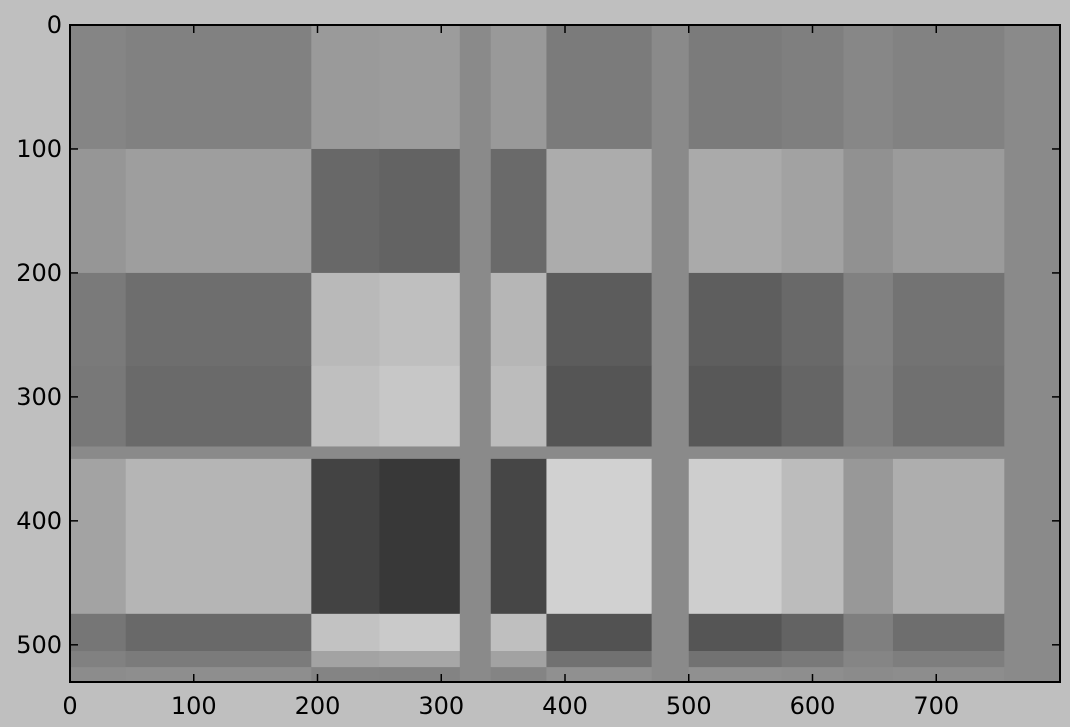 The height and width of the screenshot is (727, 1070). I want to click on x-axis-tick-labels: 0 100 200 300 400 500 600 700, so click(510, 706).